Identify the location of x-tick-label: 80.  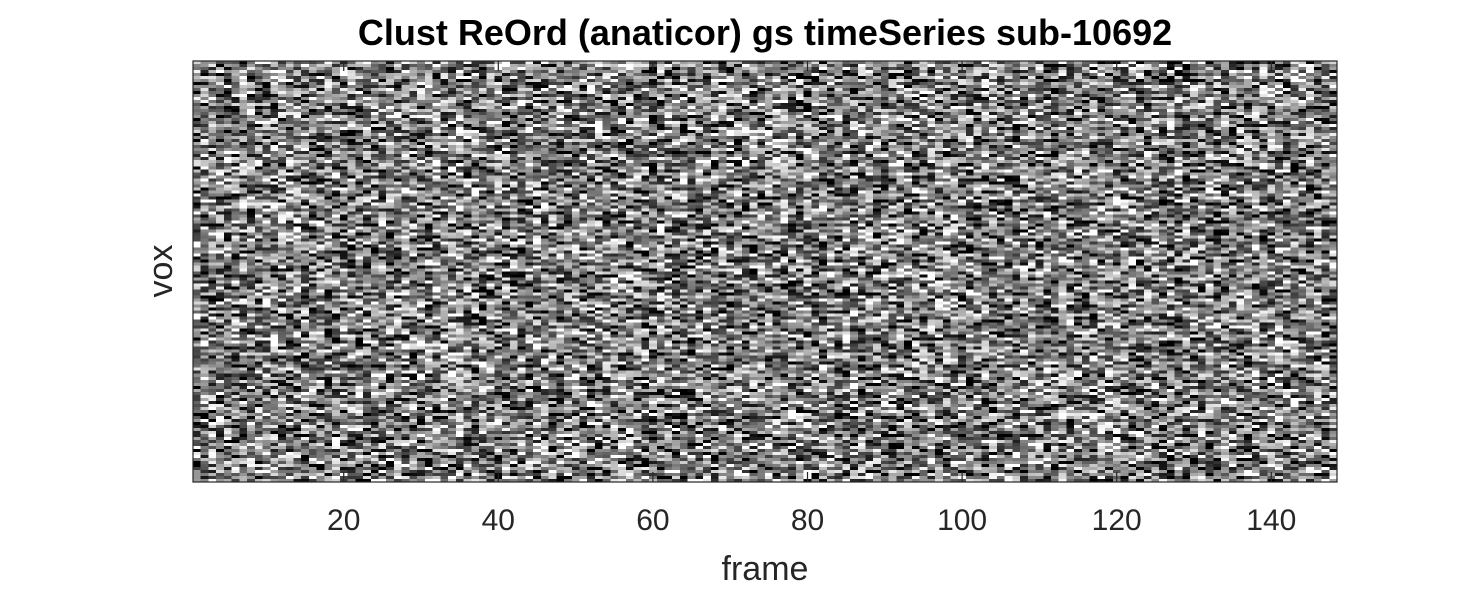
(807, 520).